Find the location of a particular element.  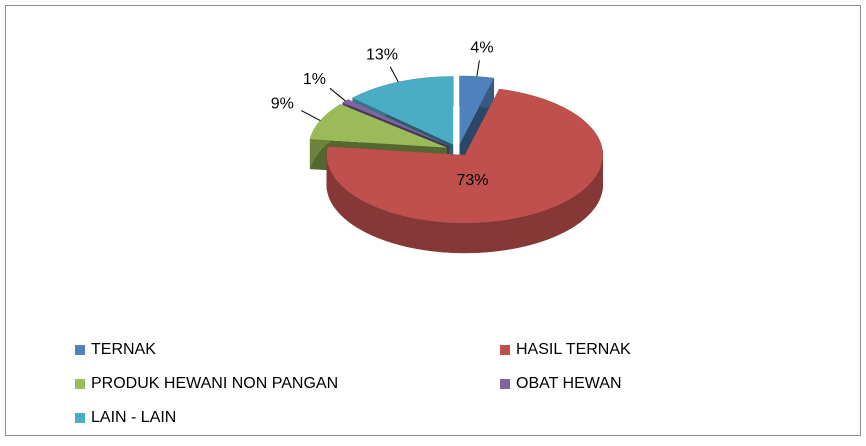

data-label: 1% is located at coordinates (314, 79).